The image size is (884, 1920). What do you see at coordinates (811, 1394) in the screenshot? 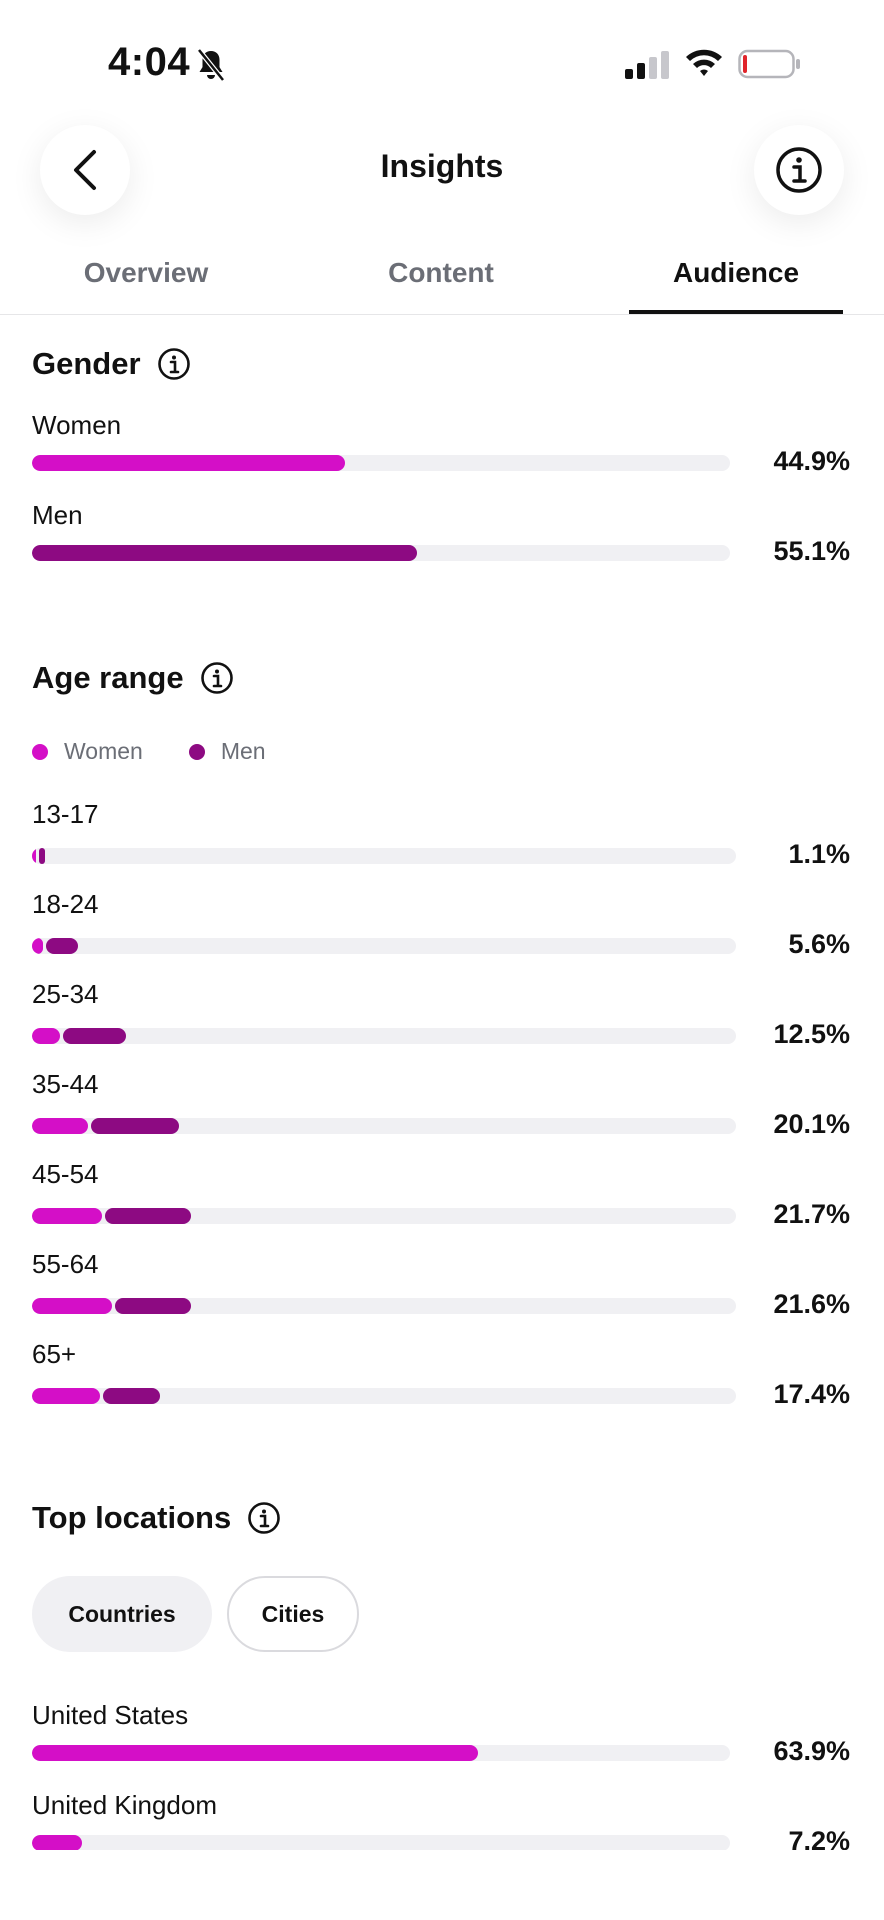
I see `age-row-percentage: 17.4%` at bounding box center [811, 1394].